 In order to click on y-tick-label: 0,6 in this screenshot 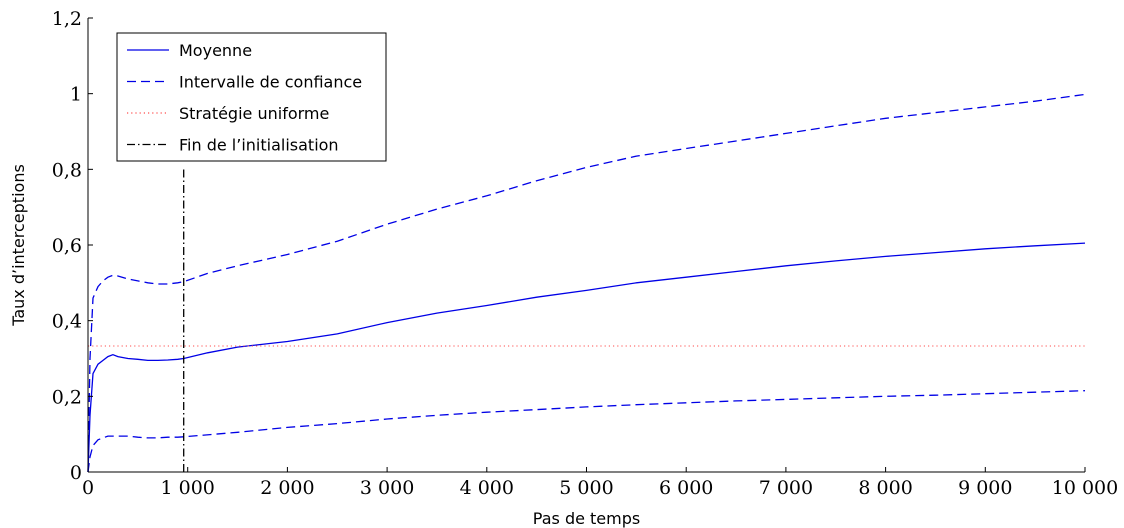, I will do `click(67, 246)`.